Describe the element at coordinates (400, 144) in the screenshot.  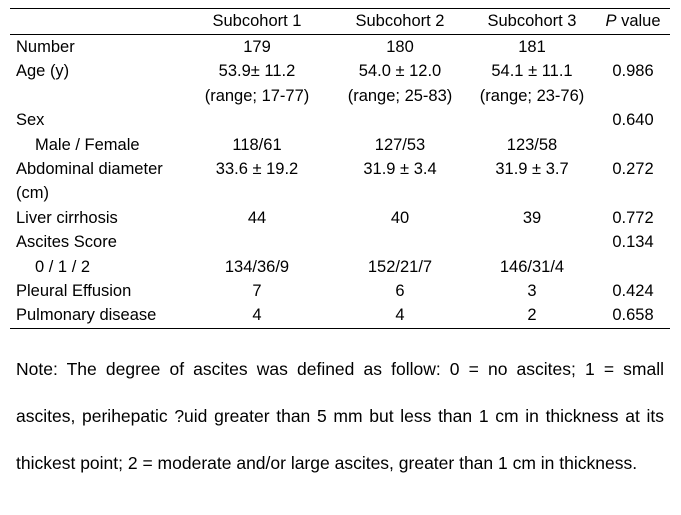
I see `cell-subcohort-2: 127/53` at that location.